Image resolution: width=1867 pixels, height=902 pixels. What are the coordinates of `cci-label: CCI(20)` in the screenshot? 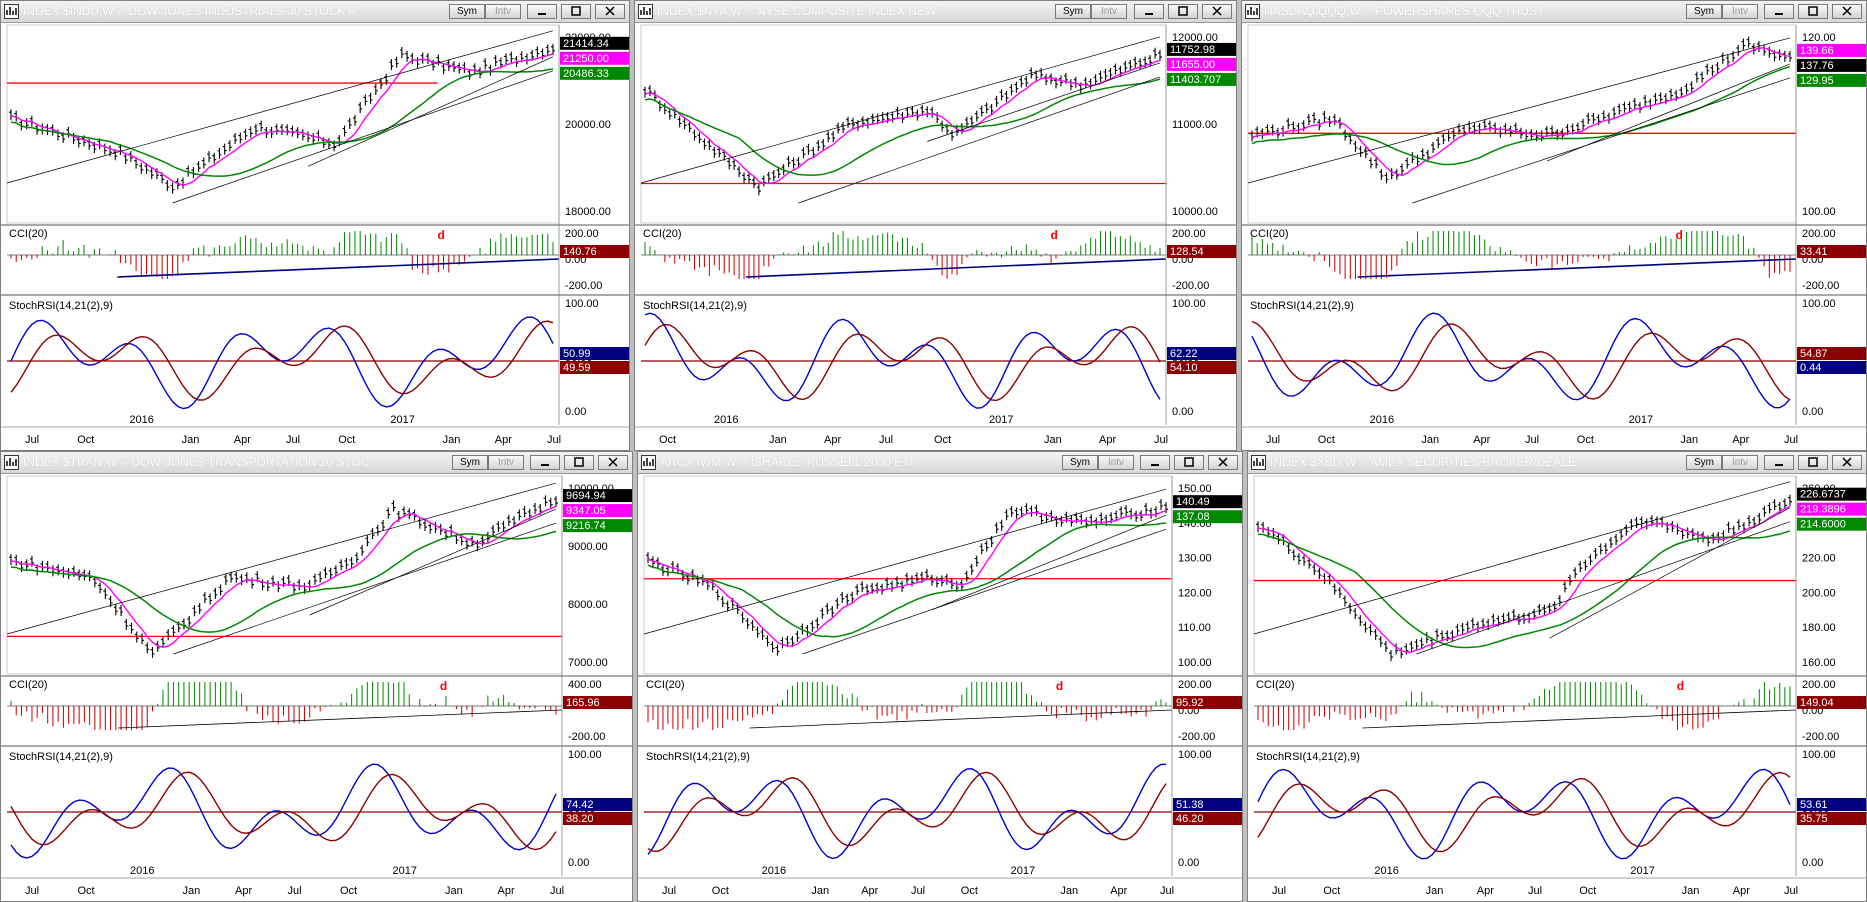 It's located at (665, 685).